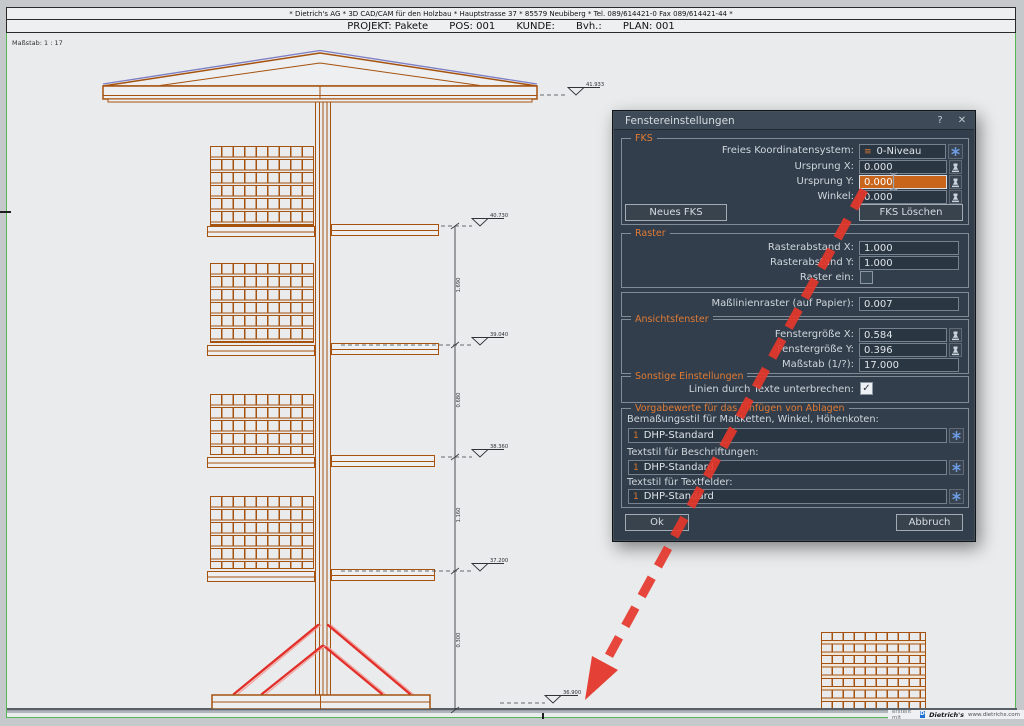 The image size is (1024, 726). I want to click on plan-label: PLAN: 001, so click(648, 26).